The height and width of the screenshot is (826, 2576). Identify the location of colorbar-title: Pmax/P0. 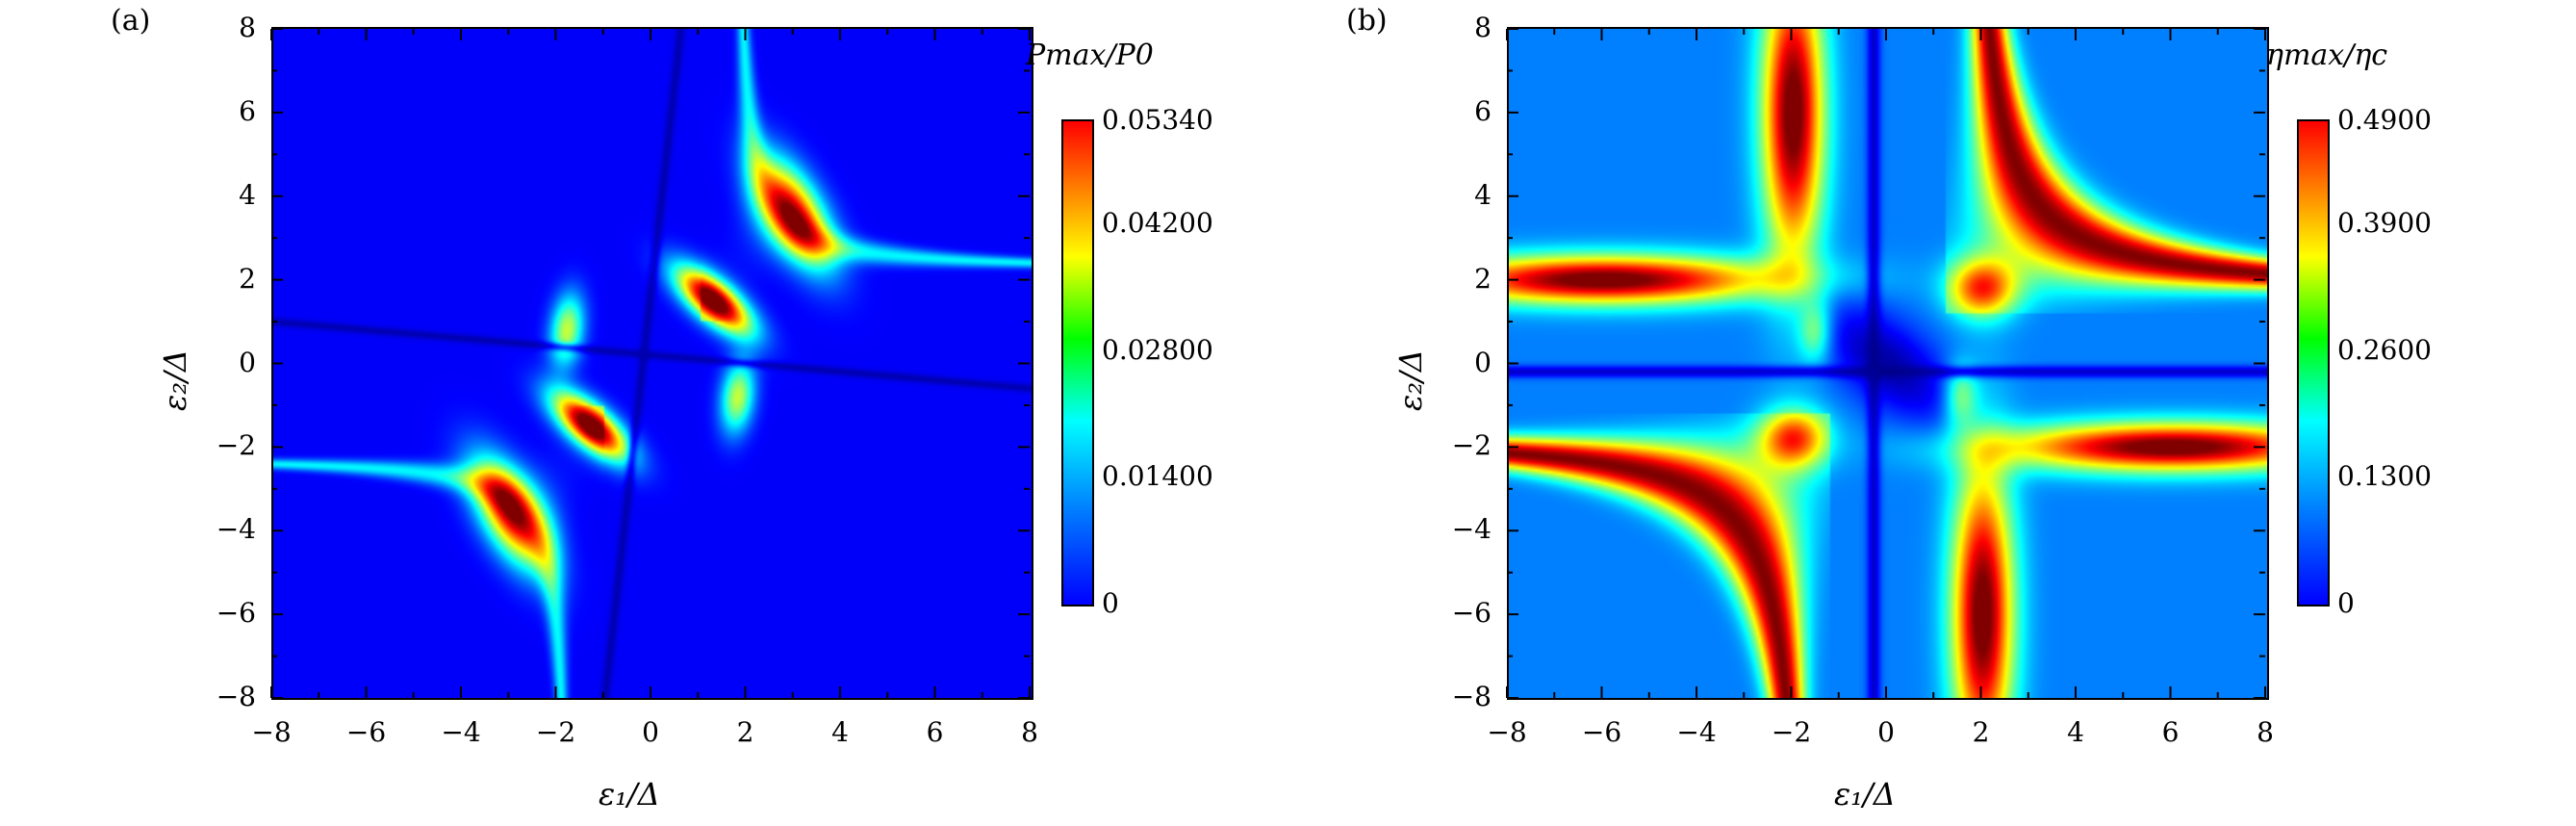
(1090, 55).